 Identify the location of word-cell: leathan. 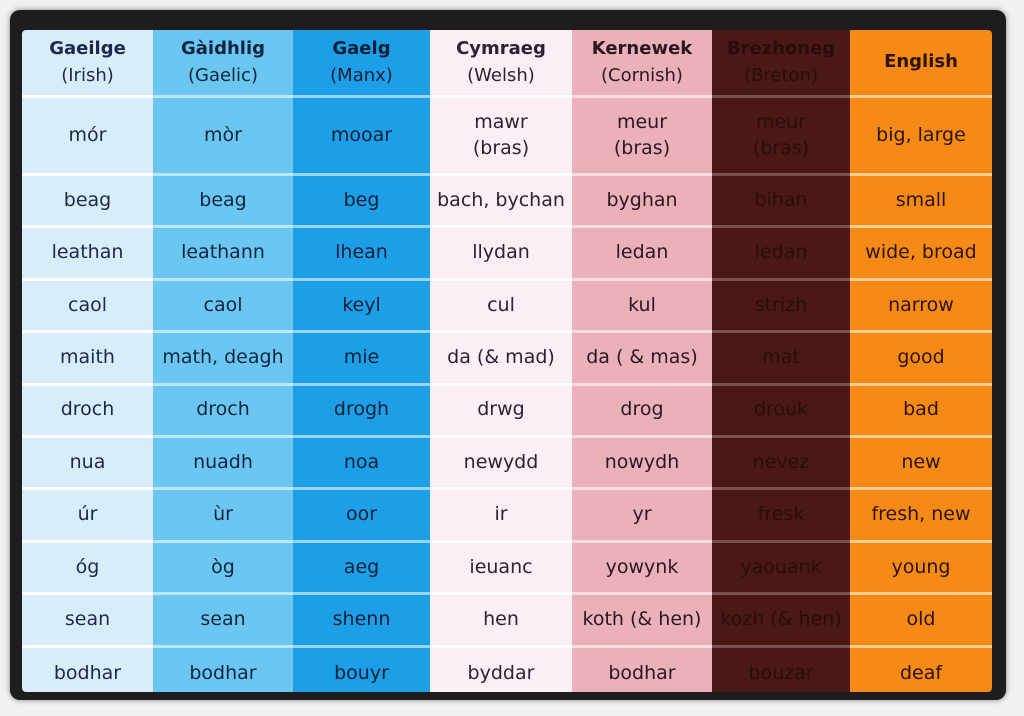
(87, 254).